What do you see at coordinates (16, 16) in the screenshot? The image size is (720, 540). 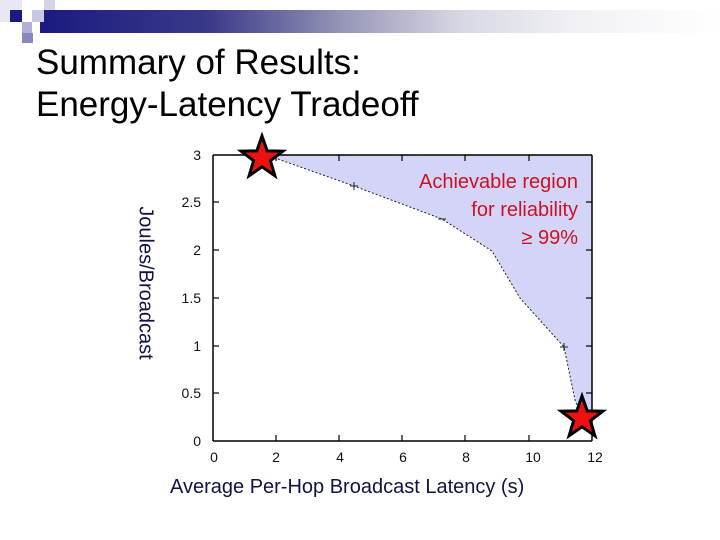 I see `decor-square-dark` at bounding box center [16, 16].